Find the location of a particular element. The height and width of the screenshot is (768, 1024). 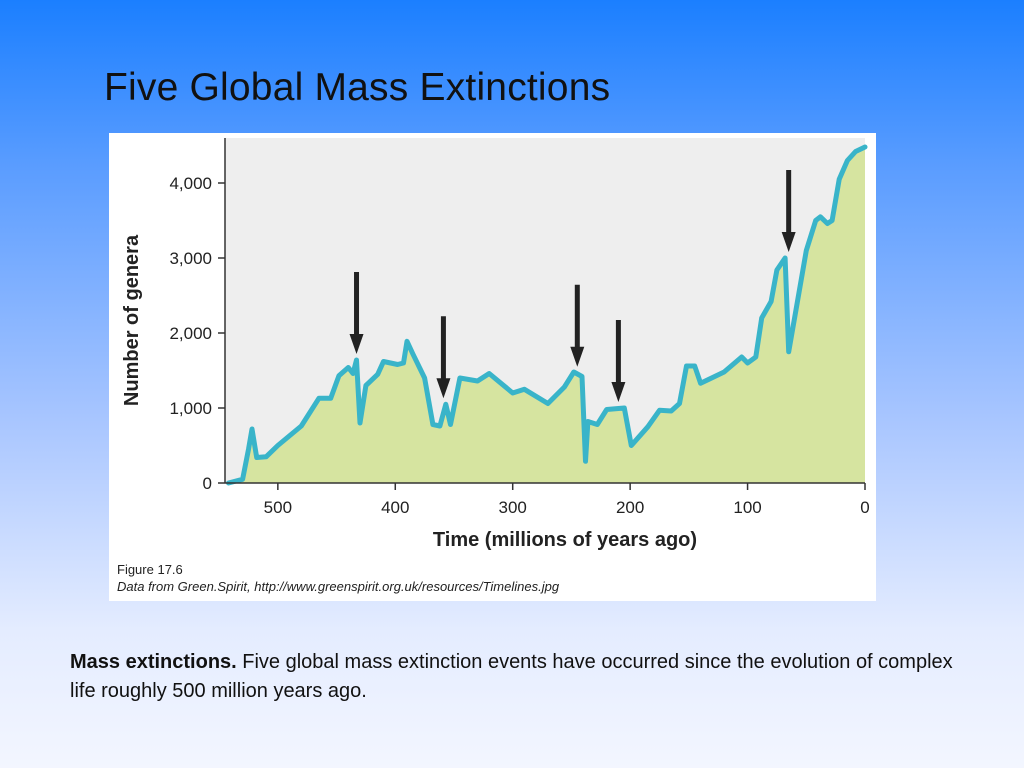

y-axis-label: Number of genera is located at coordinates (132, 320).